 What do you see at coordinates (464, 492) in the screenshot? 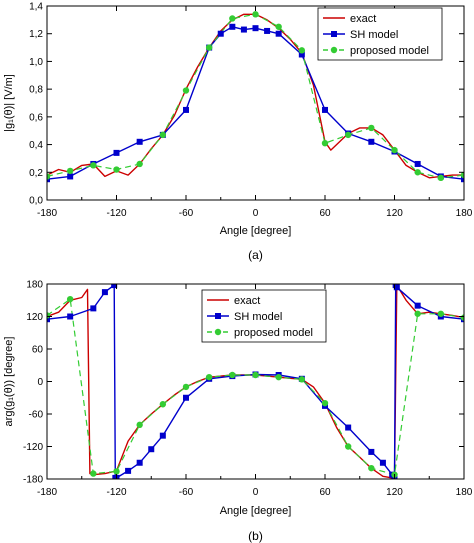
I see `chart-b-x-tick-label: 180` at bounding box center [464, 492].